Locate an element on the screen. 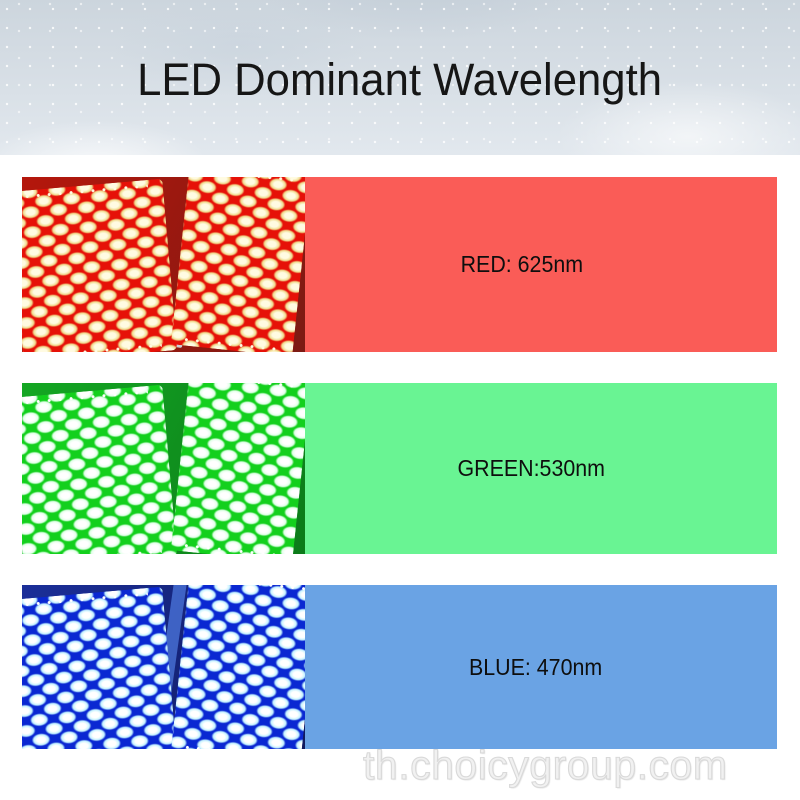 This screenshot has height=800, width=800. blue-wavelength-band: BLUE: 470nm is located at coordinates (541, 667).